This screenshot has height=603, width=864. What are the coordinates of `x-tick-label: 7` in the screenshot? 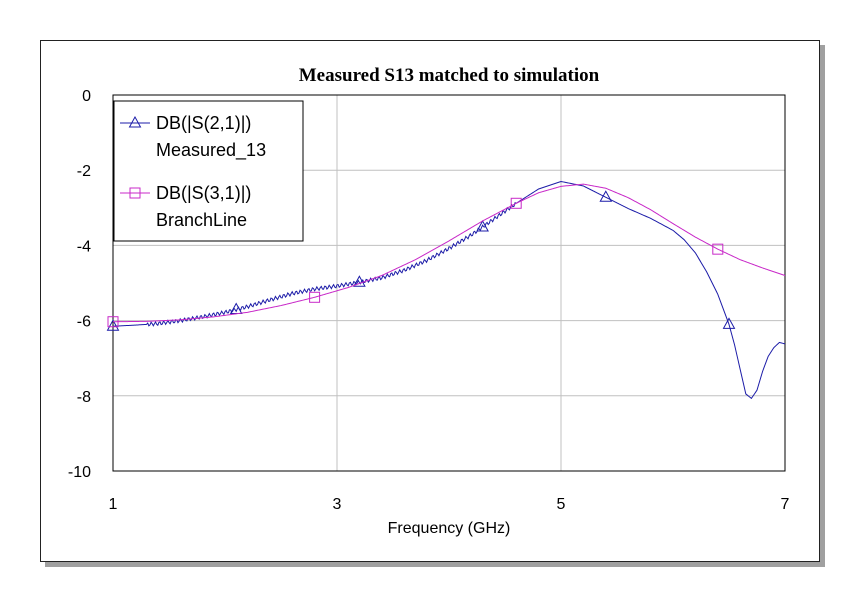 It's located at (785, 504).